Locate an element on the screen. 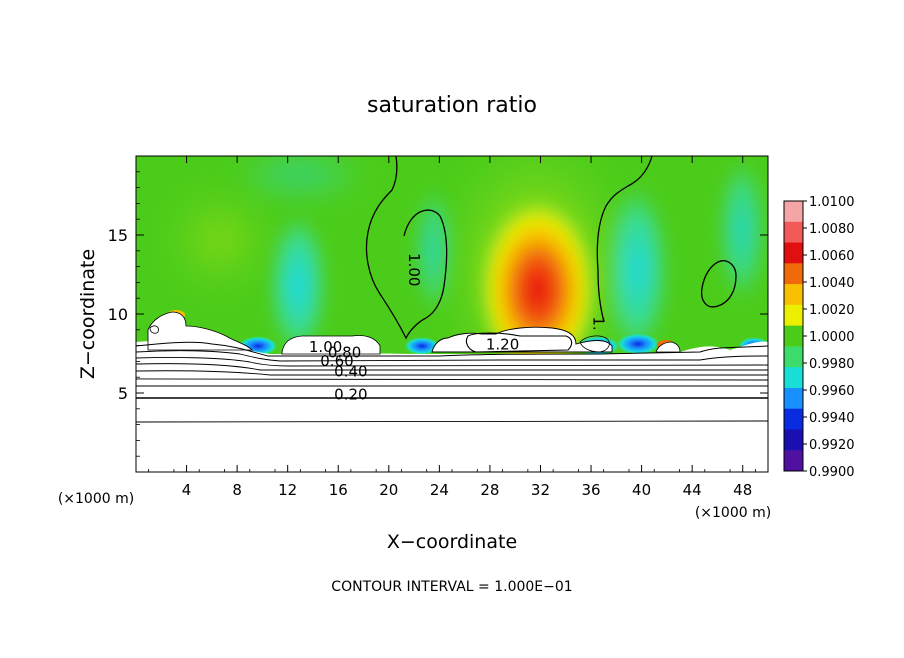 The image size is (904, 658). colorbar-tick-label: 1.0040 is located at coordinates (832, 283).